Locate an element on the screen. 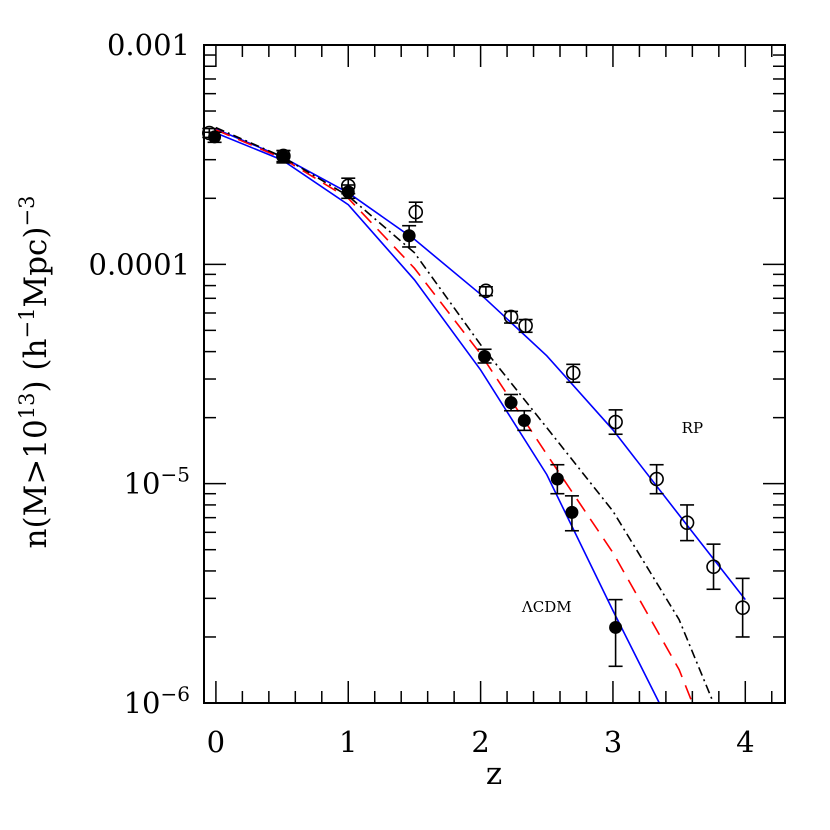 Image resolution: width=830 pixels, height=830 pixels. y-tick-label: 10⁻⁵ is located at coordinates (157, 482).